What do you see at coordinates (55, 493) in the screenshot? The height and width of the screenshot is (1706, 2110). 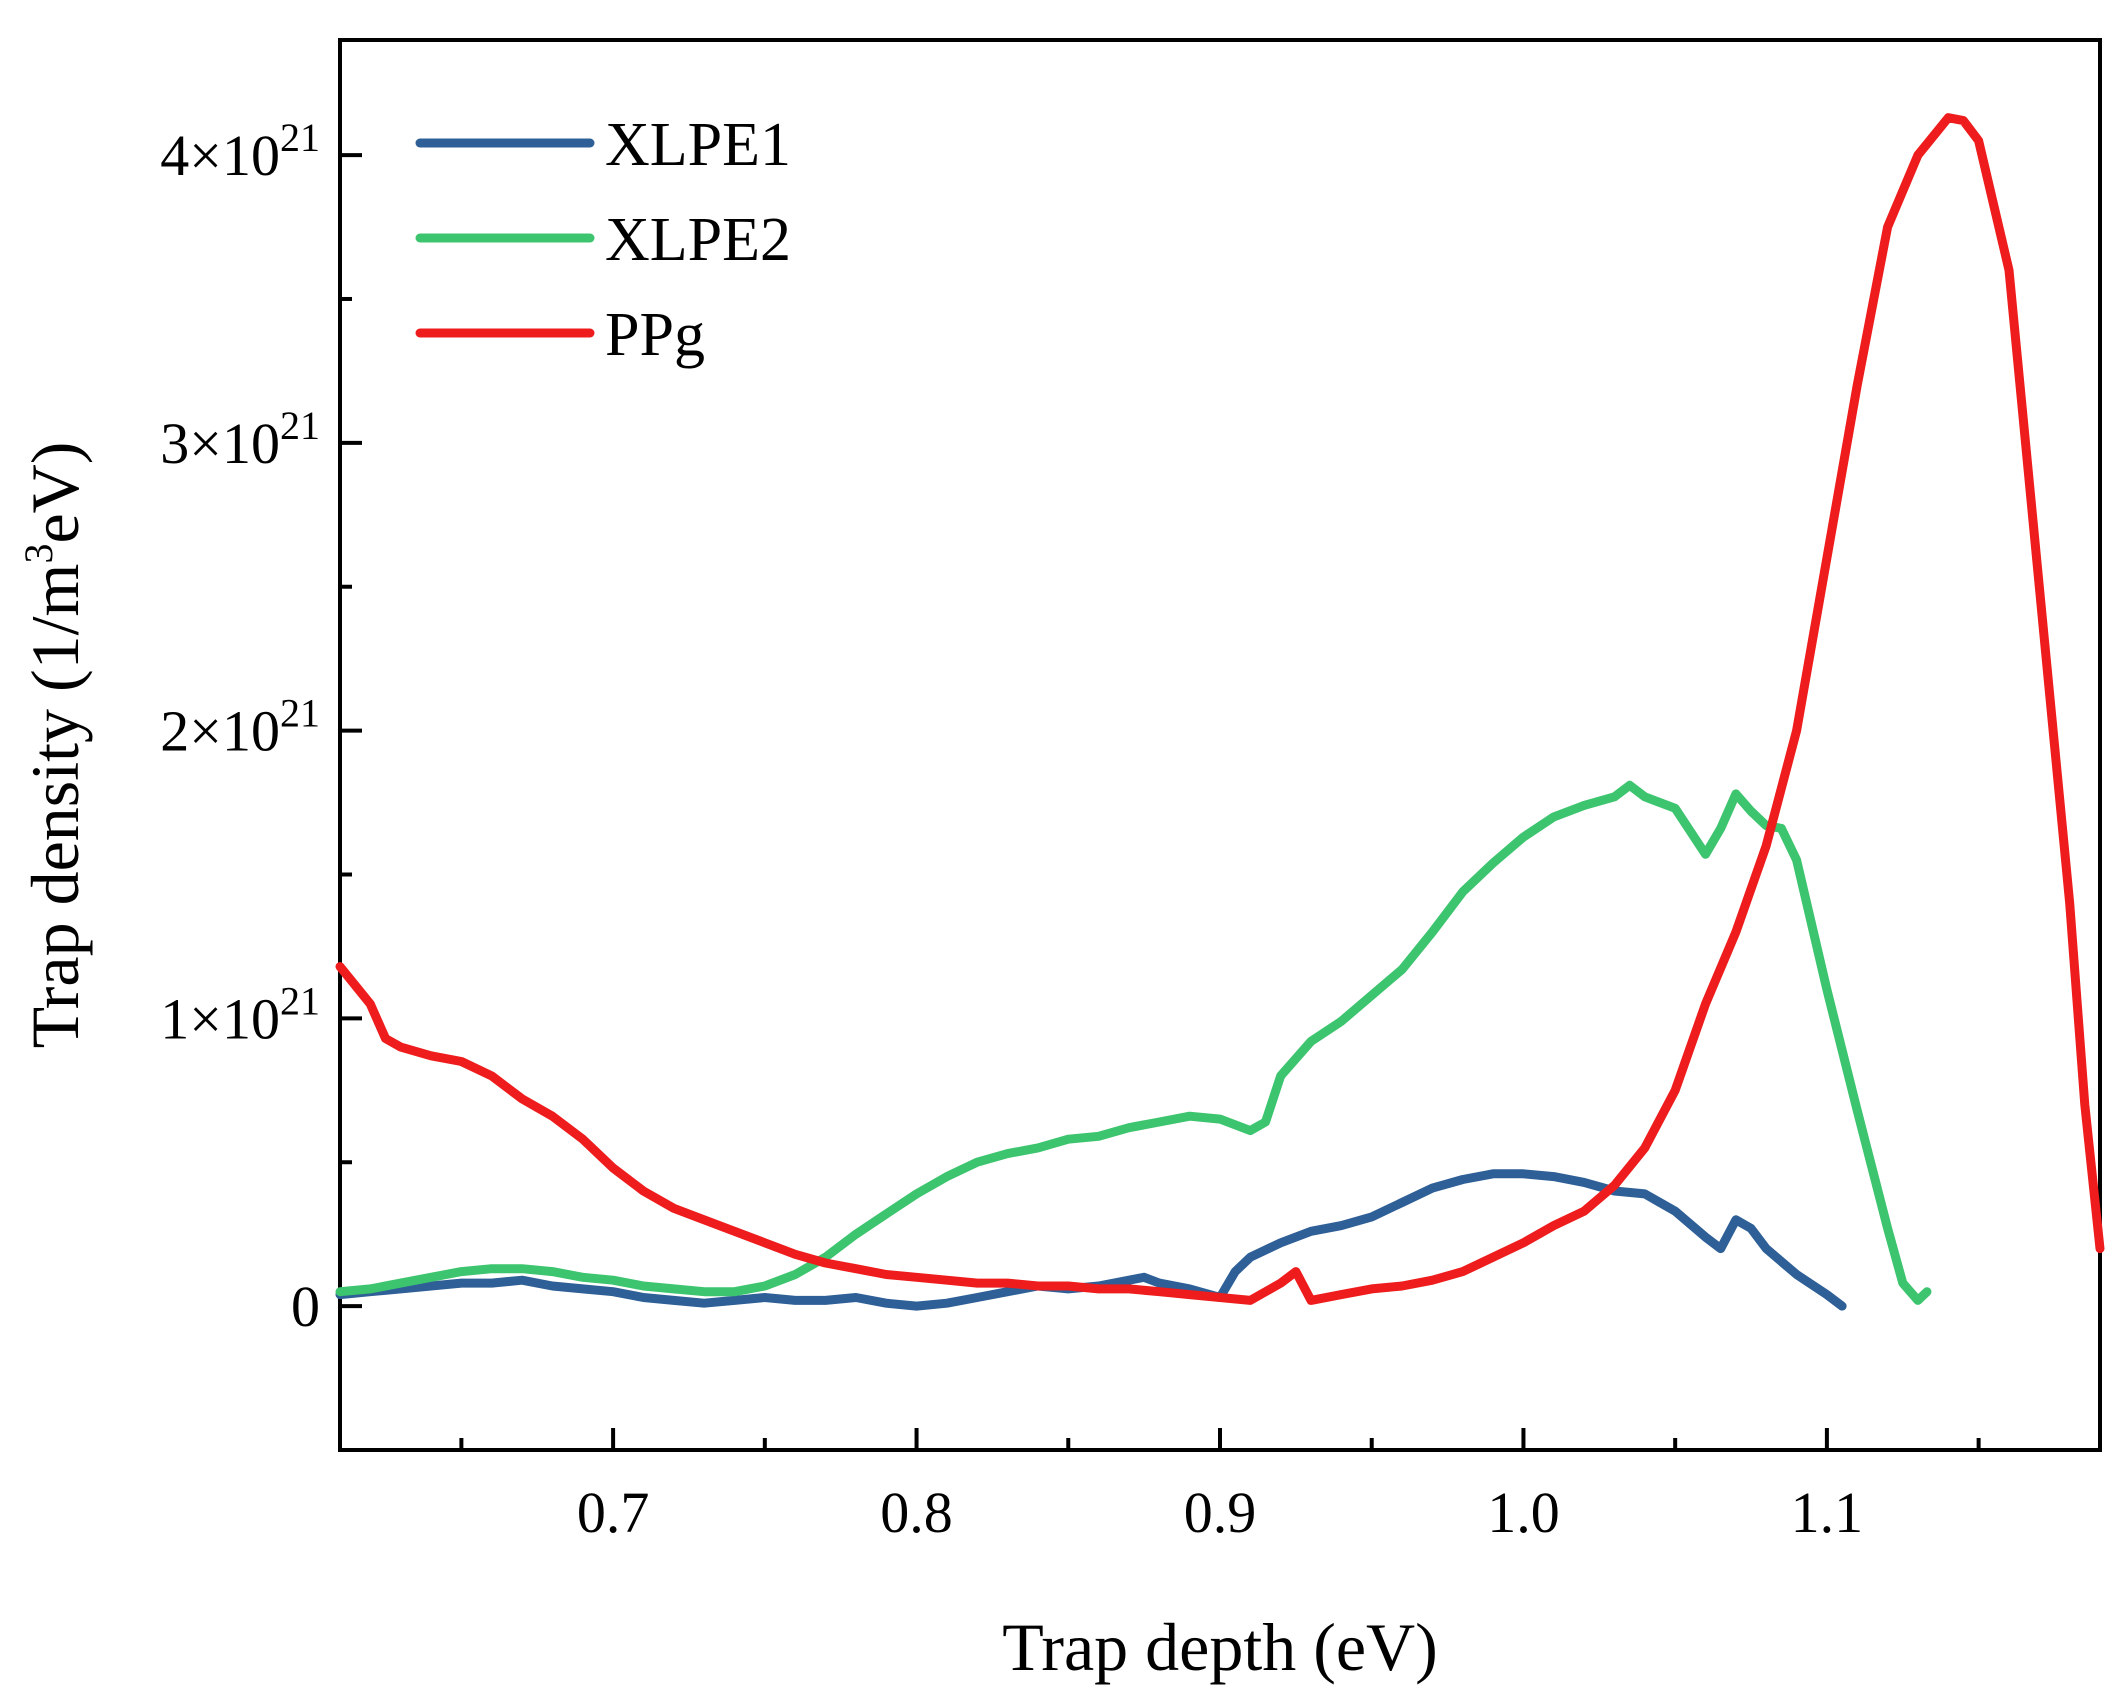 I see `y-axis-title-suffix: eV)` at bounding box center [55, 493].